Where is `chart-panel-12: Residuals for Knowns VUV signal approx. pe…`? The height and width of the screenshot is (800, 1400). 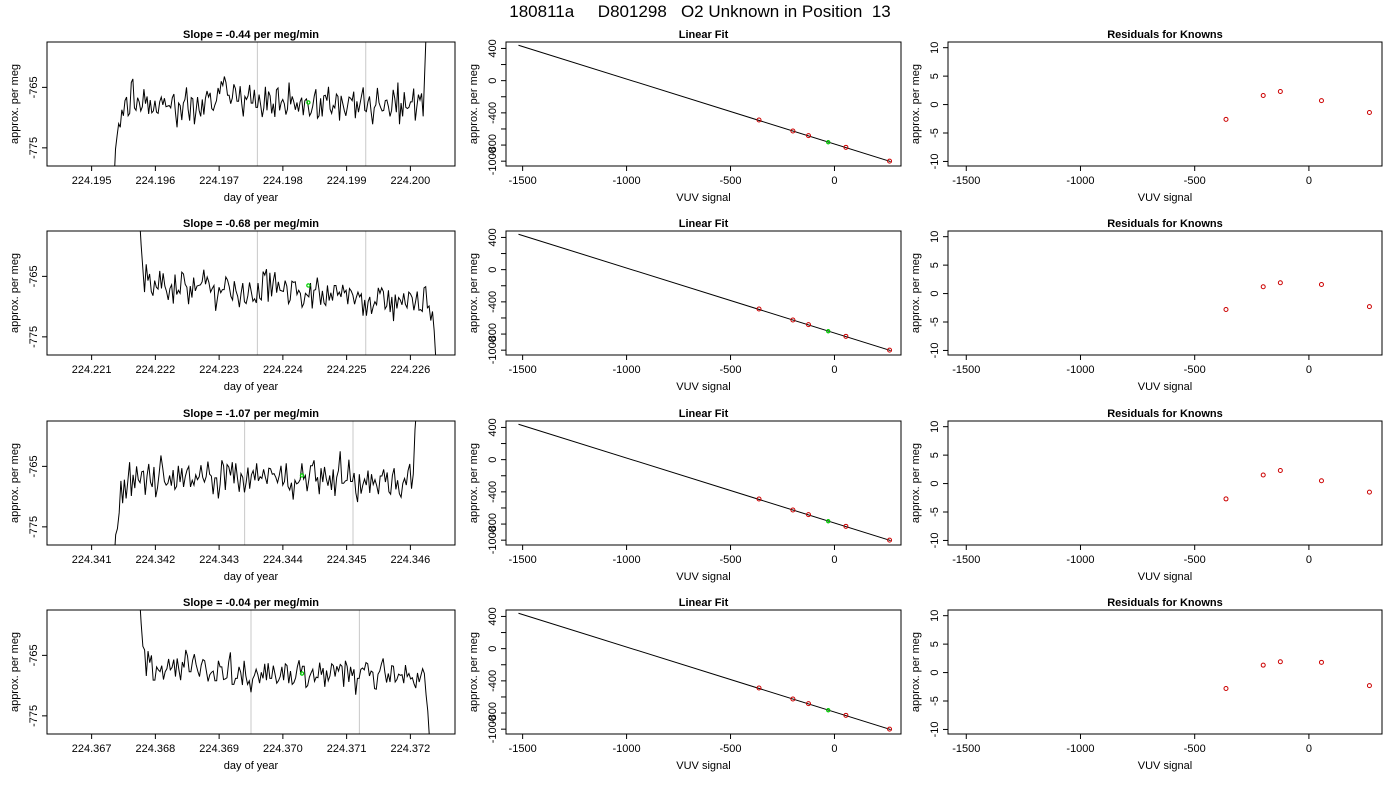
chart-panel-12: Residuals for Knowns VUV signal approx. pe… is located at coordinates (1146, 684).